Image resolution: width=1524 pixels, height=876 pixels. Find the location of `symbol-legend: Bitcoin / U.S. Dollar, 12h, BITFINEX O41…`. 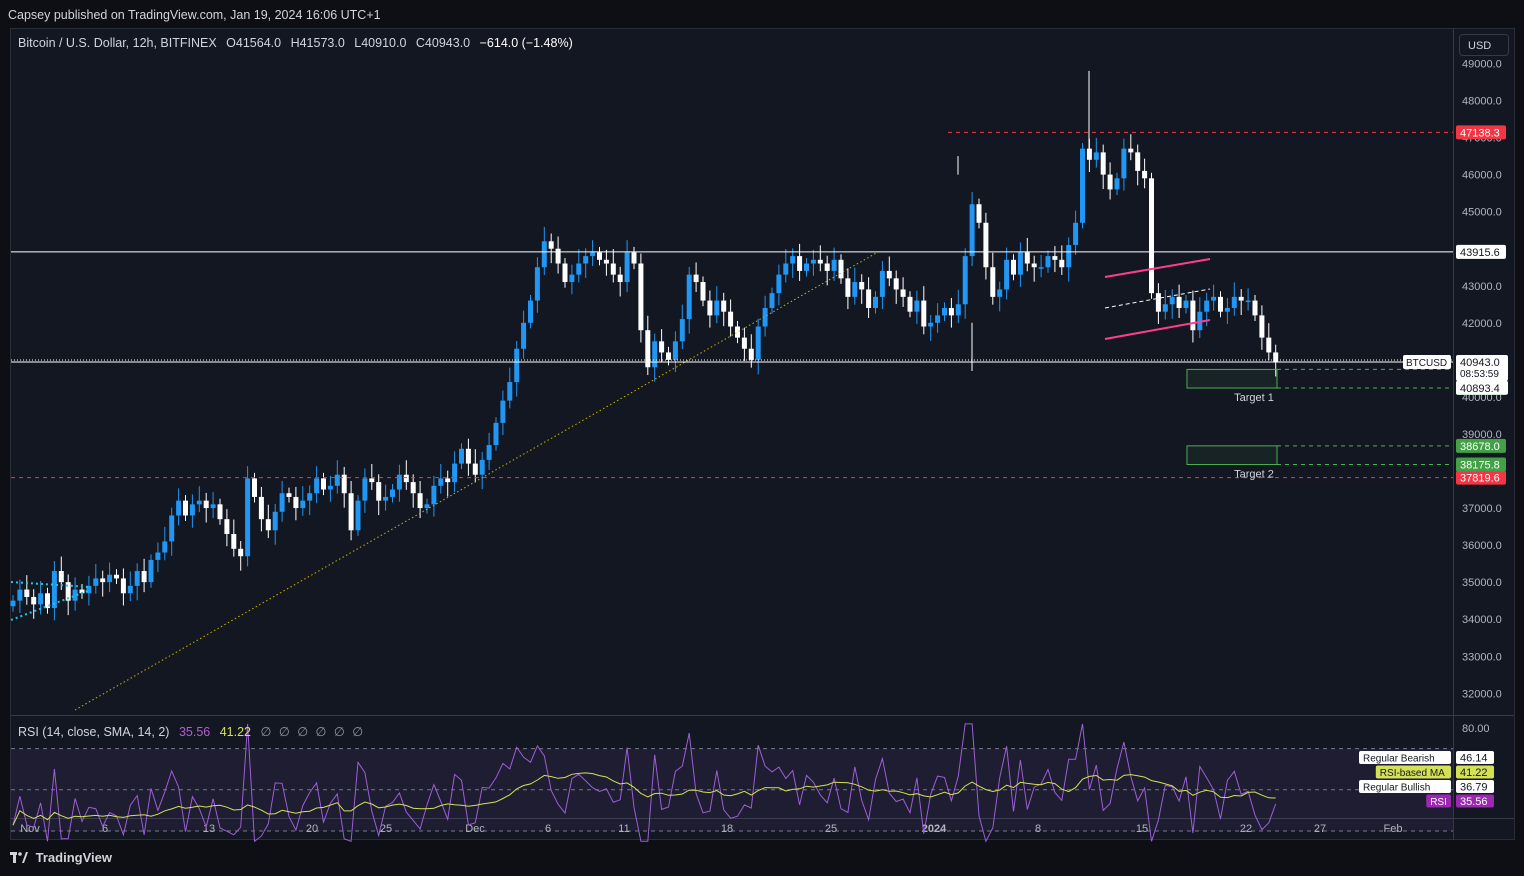

symbol-legend: Bitcoin / U.S. Dollar, 12h, BITFINEX O41… is located at coordinates (295, 43).